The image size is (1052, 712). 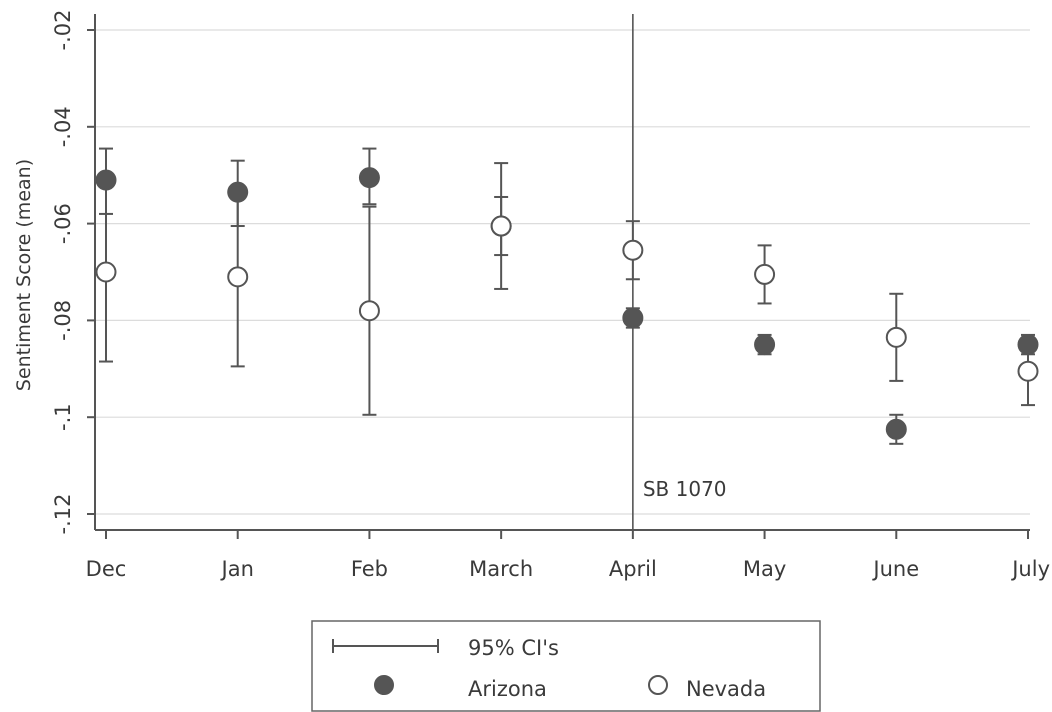 I want to click on y-tick-label: -.12, so click(x=63, y=514).